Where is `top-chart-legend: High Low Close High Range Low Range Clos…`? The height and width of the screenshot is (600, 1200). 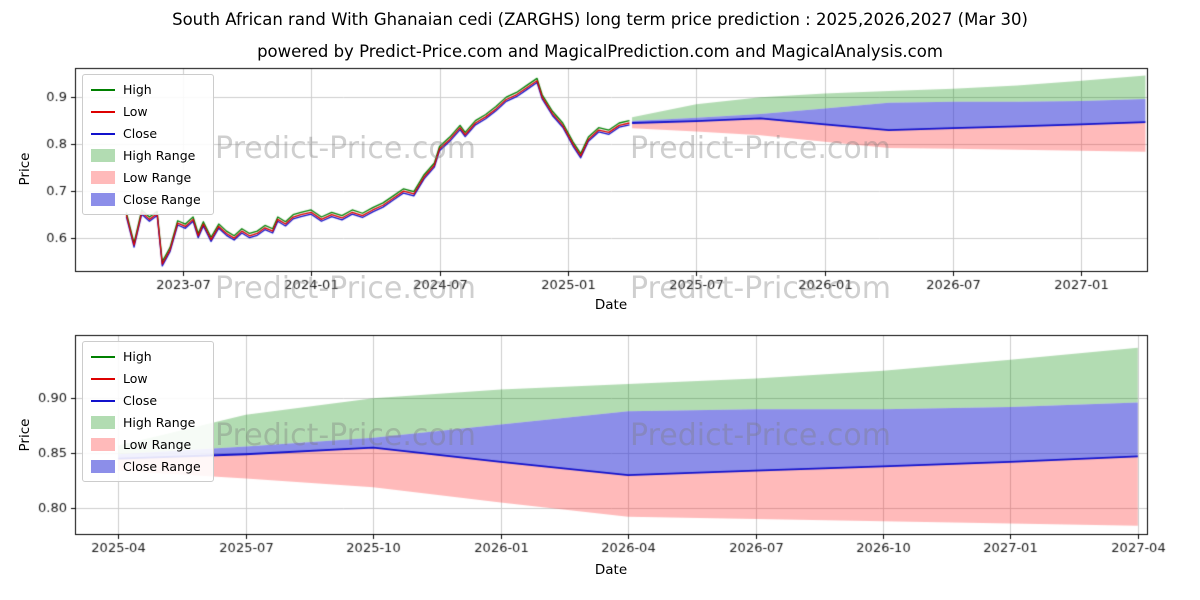 top-chart-legend: High Low Close High Range Low Range Clos… is located at coordinates (148, 144).